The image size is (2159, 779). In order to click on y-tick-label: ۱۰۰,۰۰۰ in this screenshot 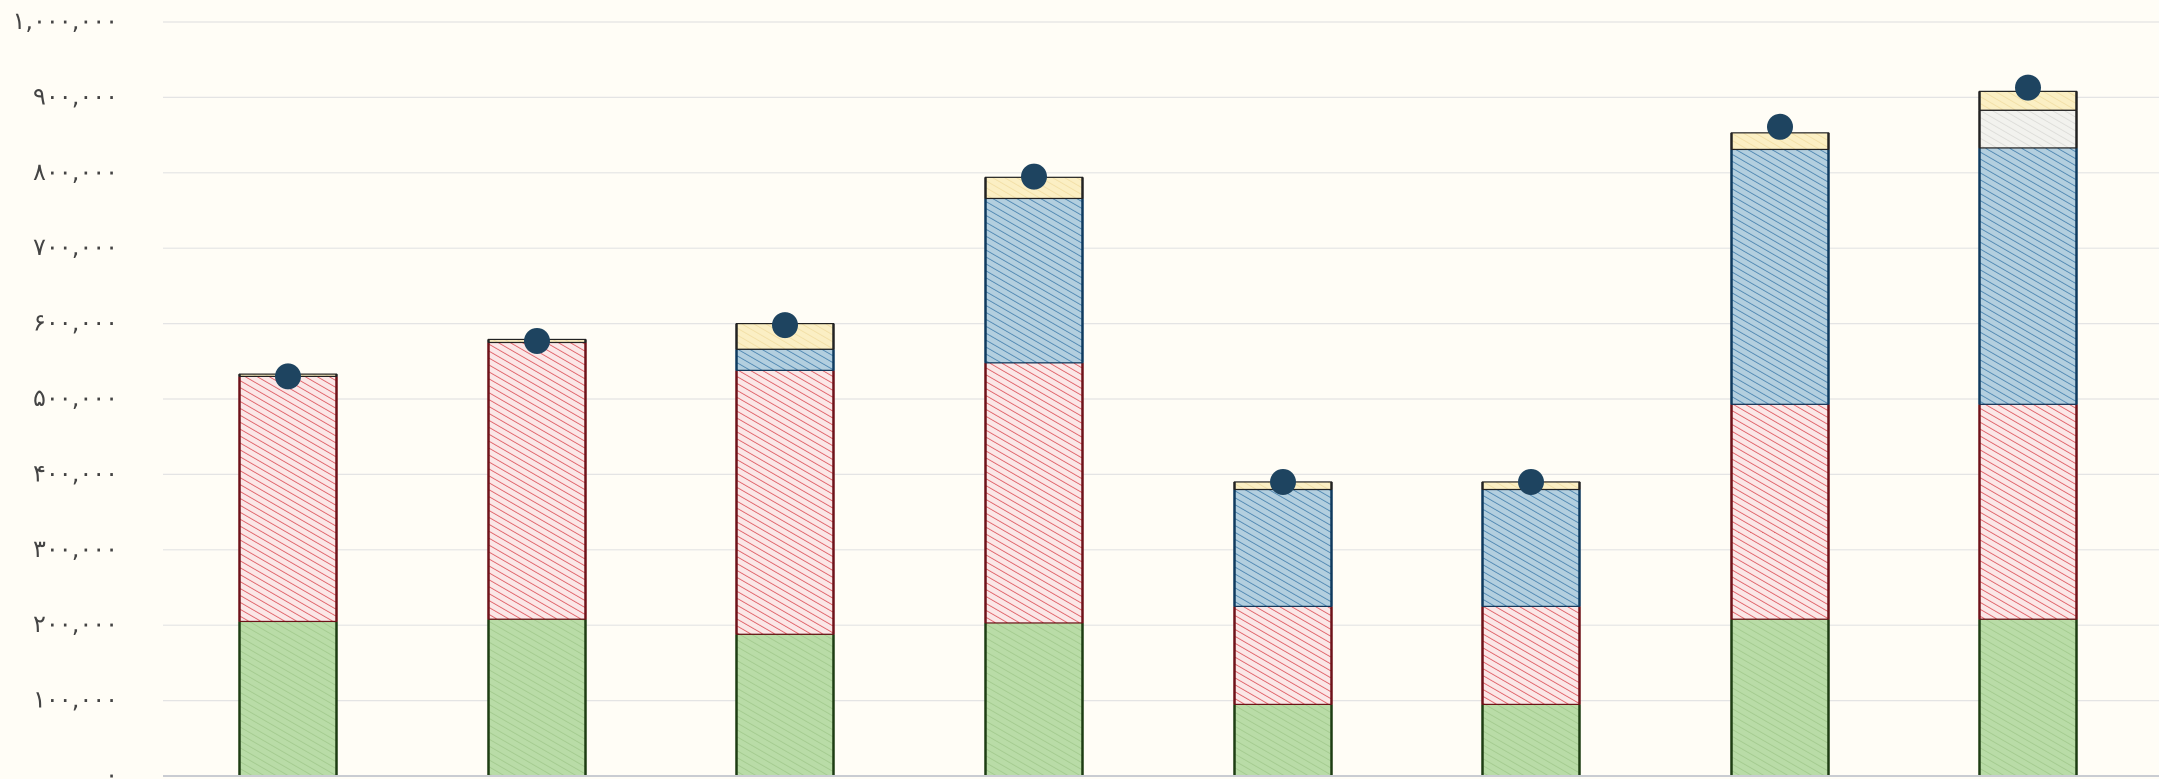, I will do `click(75, 700)`.